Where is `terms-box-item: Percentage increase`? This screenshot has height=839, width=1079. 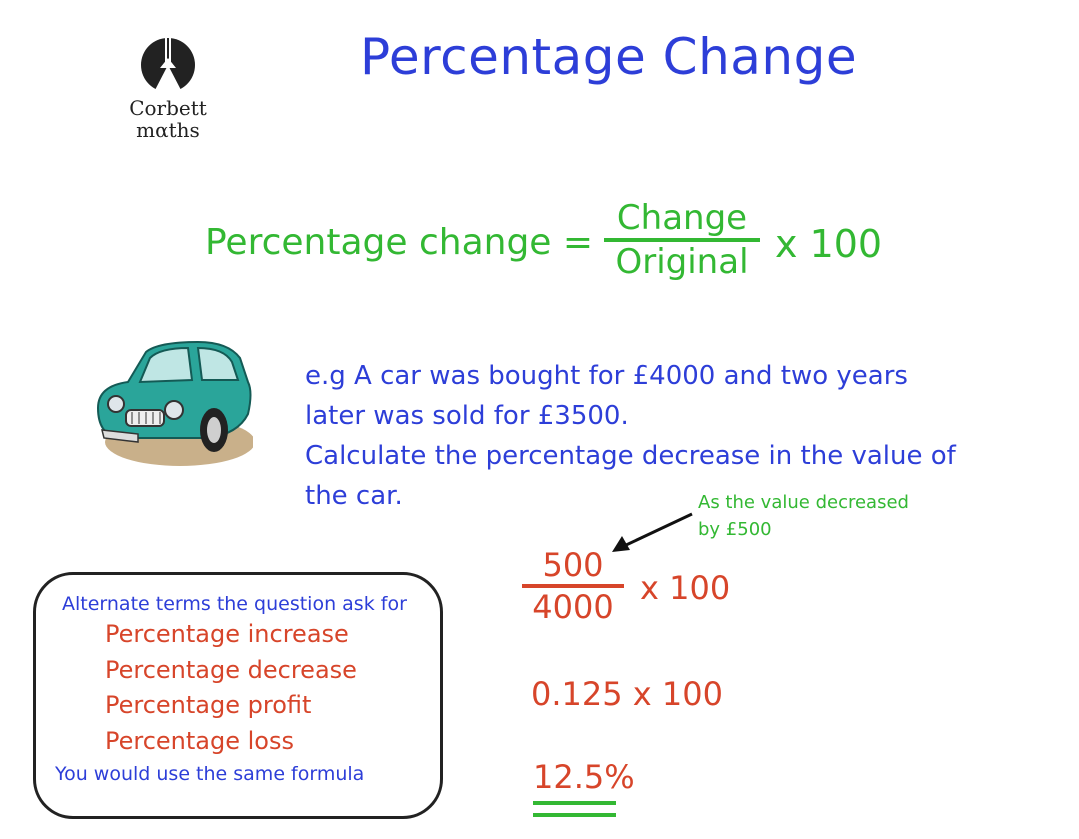
terms-box-item: Percentage increase is located at coordinates (227, 634).